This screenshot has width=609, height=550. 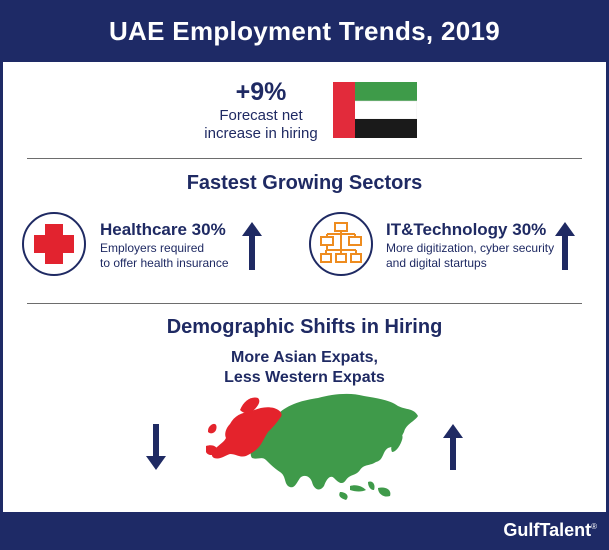 I want to click on title-banner: UAE Employment Trends, 2019, so click(x=304, y=31).